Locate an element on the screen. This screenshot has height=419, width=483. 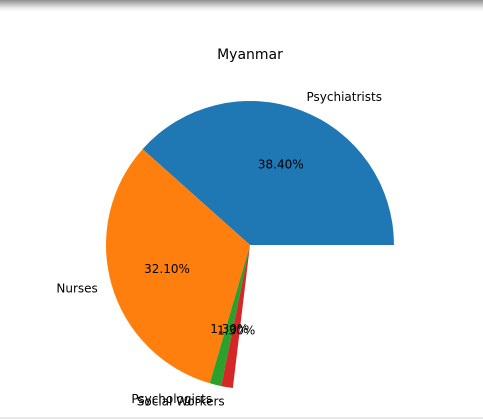
chart-title: Myanmar is located at coordinates (250, 55).